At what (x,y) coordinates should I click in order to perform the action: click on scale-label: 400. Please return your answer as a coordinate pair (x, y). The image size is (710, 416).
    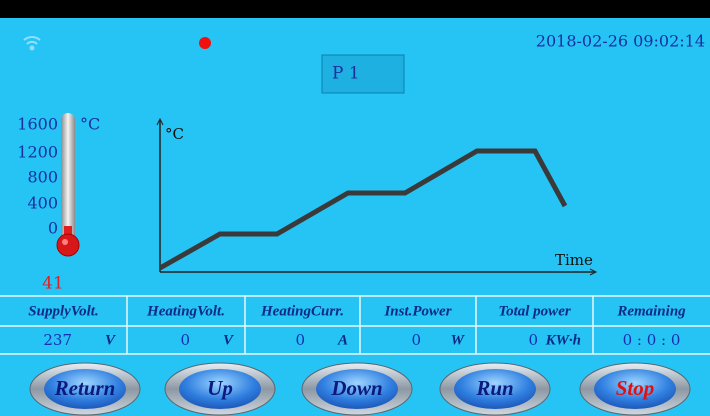
    Looking at the image, I should click on (42, 203).